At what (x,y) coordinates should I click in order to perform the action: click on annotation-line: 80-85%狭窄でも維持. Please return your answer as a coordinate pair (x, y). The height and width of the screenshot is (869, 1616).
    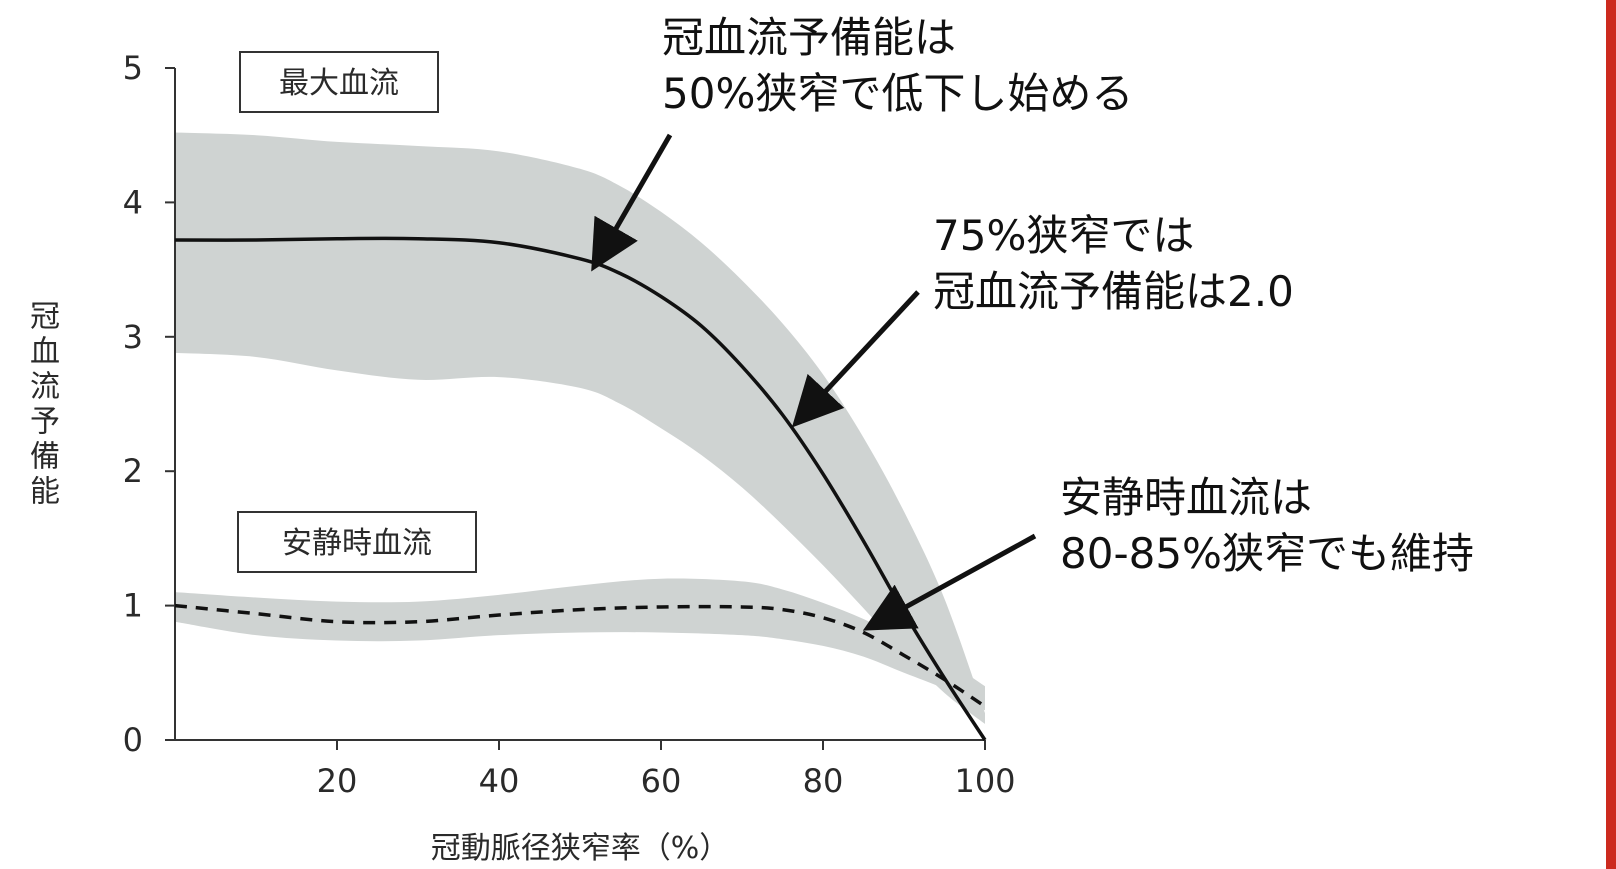
    Looking at the image, I should click on (1267, 553).